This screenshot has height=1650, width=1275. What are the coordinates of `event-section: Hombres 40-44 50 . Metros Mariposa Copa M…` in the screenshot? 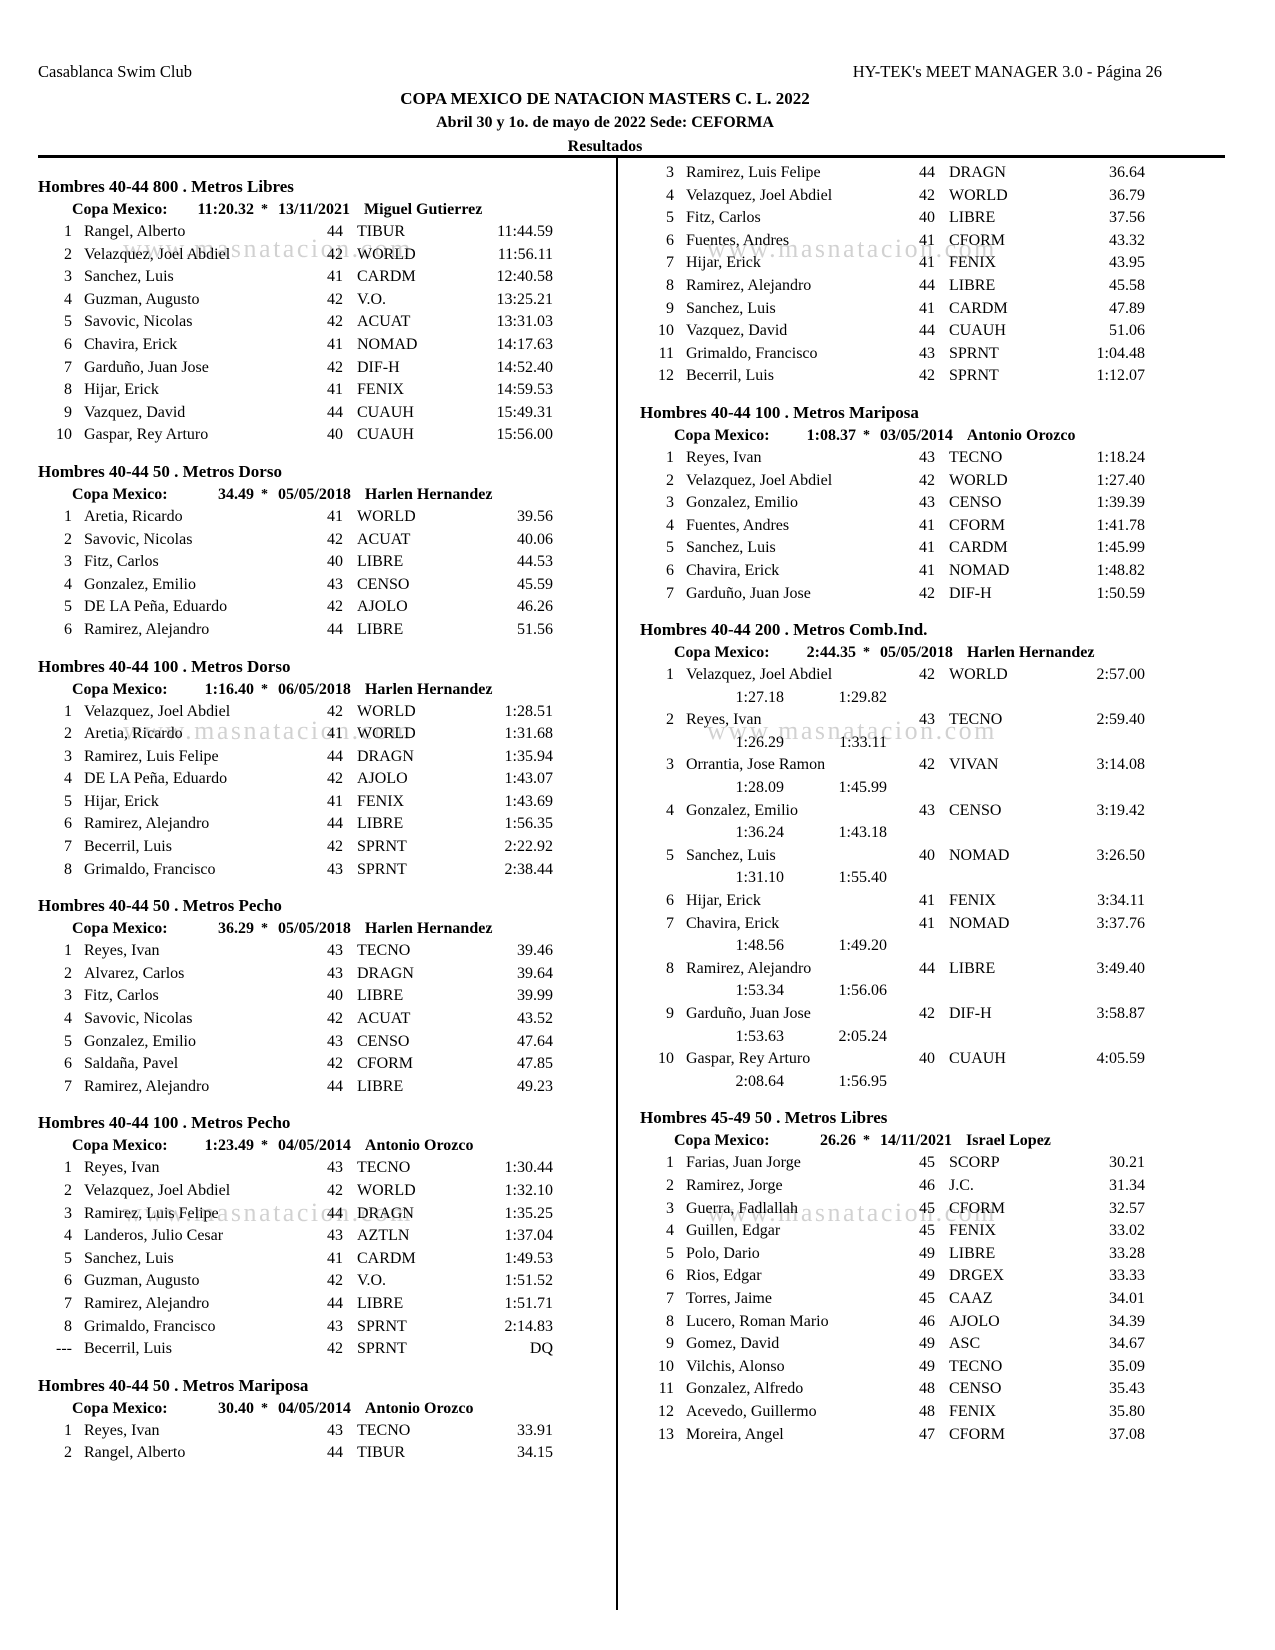 It's located at (295, 1419).